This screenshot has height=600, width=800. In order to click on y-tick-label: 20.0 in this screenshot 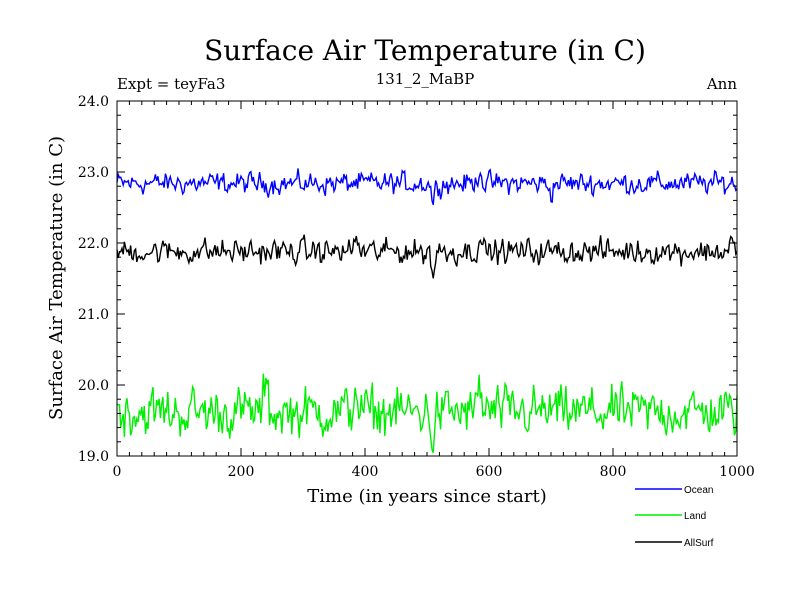, I will do `click(93, 386)`.